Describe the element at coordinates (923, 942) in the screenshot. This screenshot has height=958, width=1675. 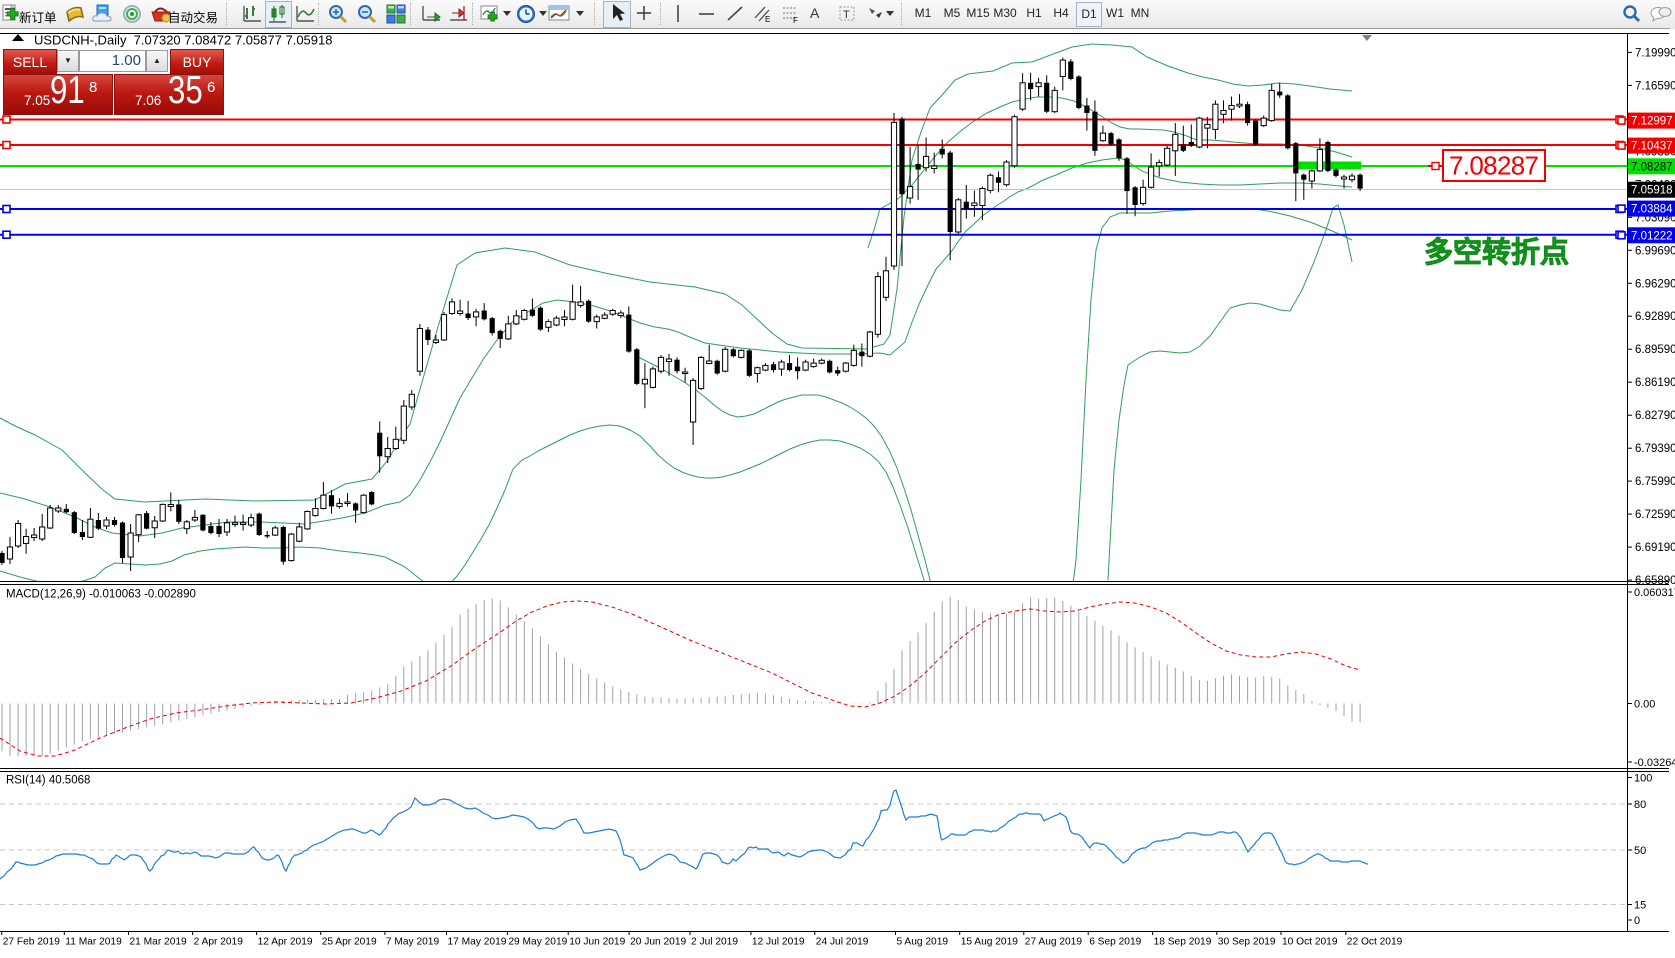
I see `svg-text: 5 Aug 2019` at that location.